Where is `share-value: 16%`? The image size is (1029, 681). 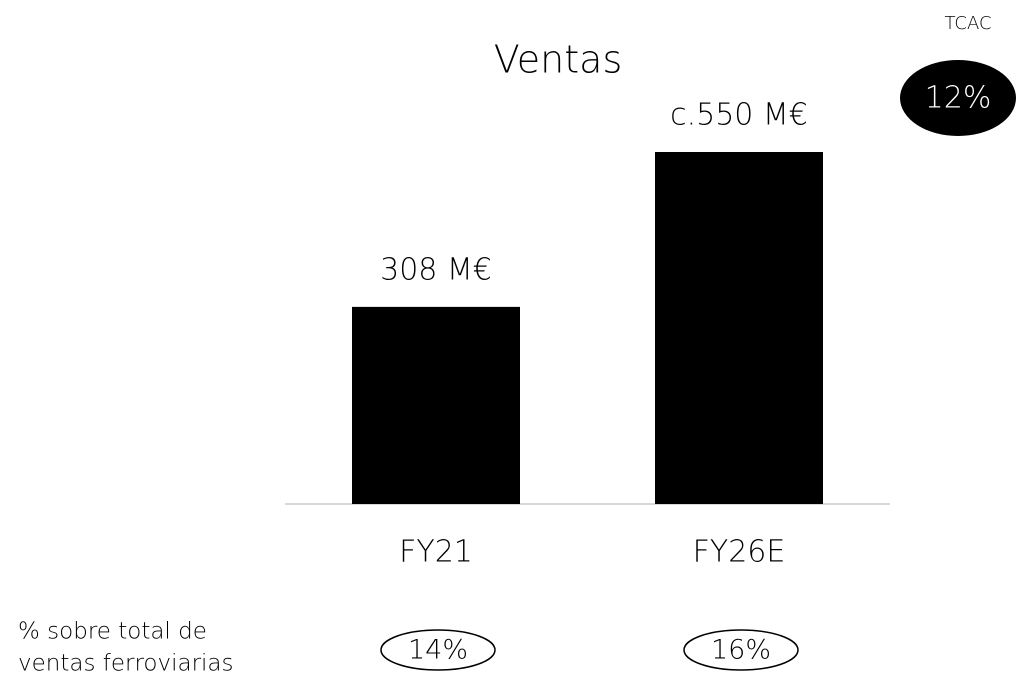 share-value: 16% is located at coordinates (741, 650).